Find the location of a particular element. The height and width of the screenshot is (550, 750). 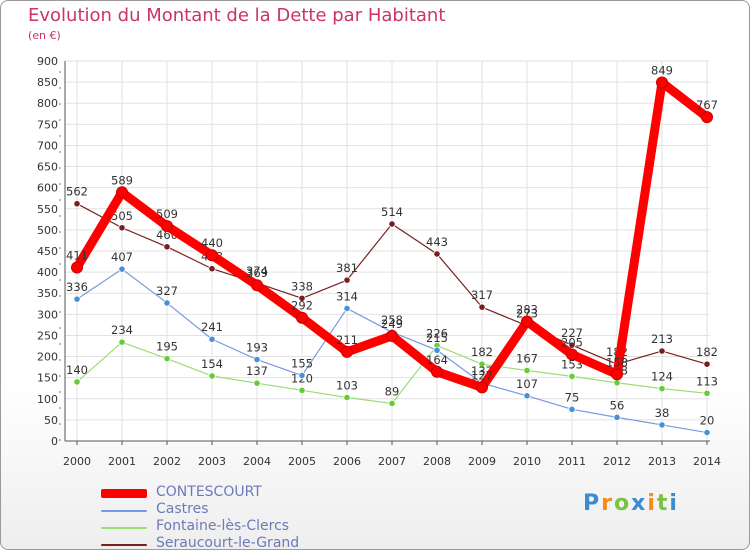

y-tick-label: 250 is located at coordinates (47, 335).